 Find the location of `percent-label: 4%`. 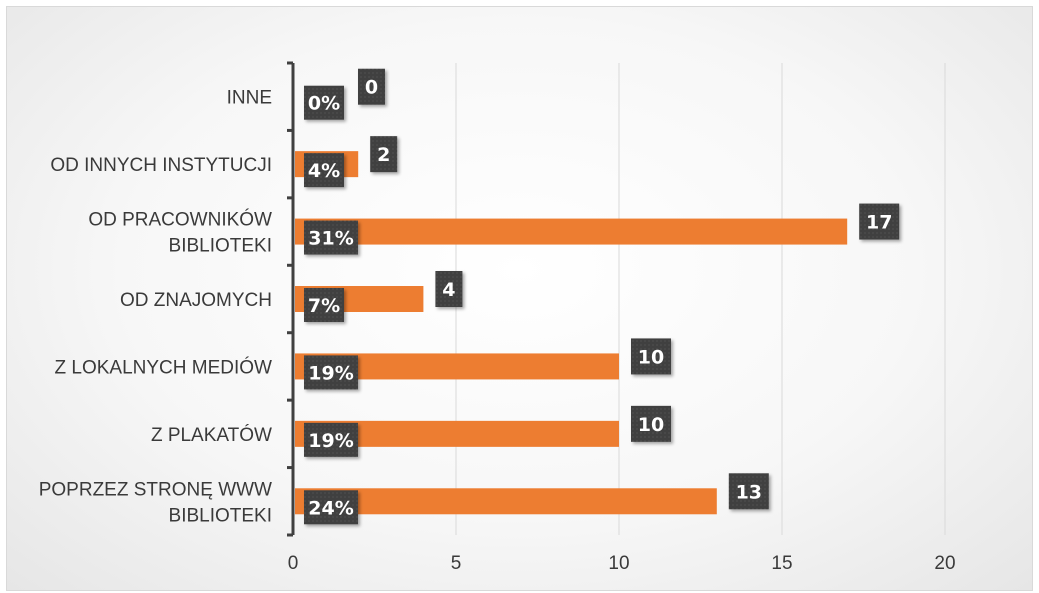

percent-label: 4% is located at coordinates (324, 171).